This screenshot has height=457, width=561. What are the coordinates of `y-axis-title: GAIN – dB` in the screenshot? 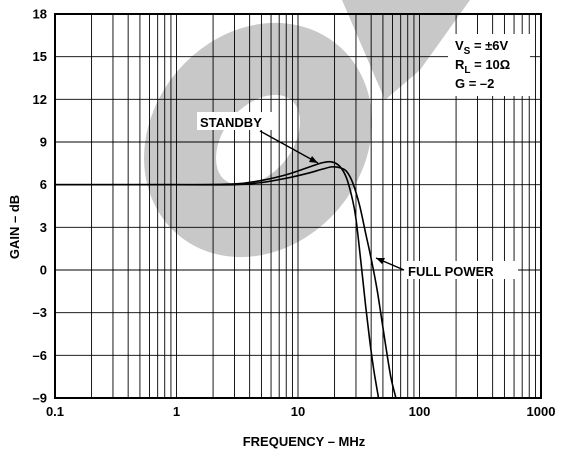 It's located at (14, 227).